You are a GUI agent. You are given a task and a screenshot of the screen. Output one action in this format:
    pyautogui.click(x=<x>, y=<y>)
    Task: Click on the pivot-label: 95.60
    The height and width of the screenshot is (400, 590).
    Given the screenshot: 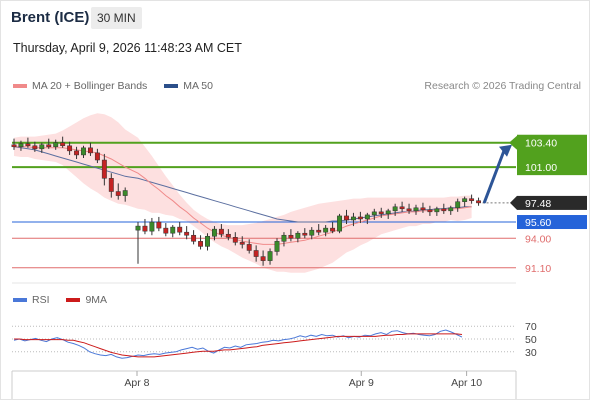 What is the action you would take?
    pyautogui.click(x=538, y=223)
    